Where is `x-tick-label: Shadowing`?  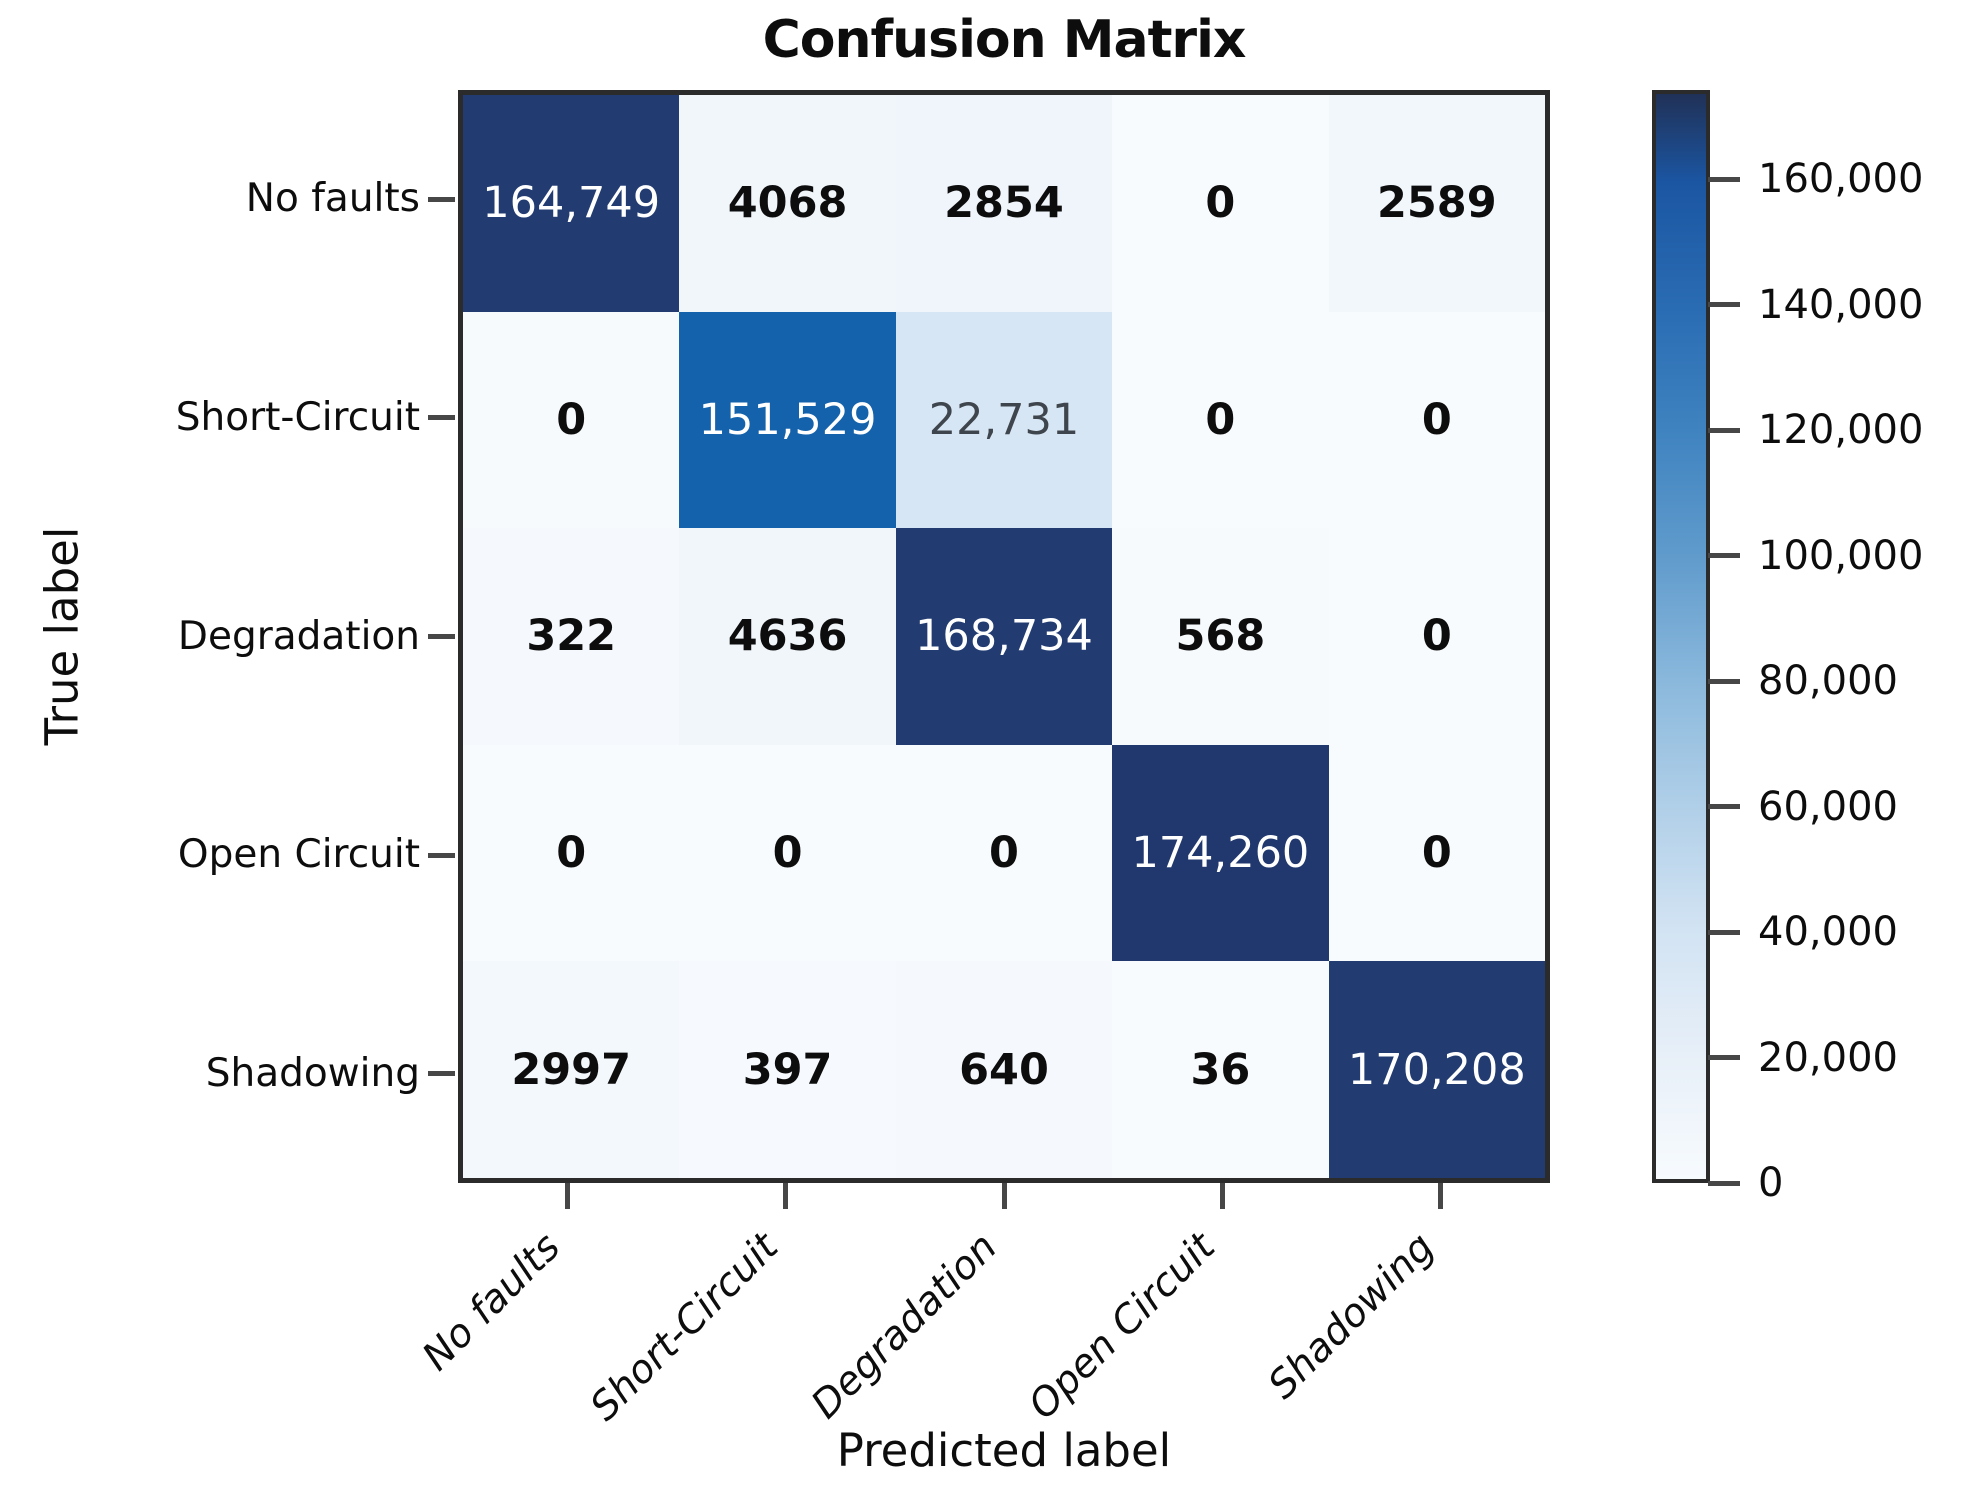 x-tick-label: Shadowing is located at coordinates (1351, 1316).